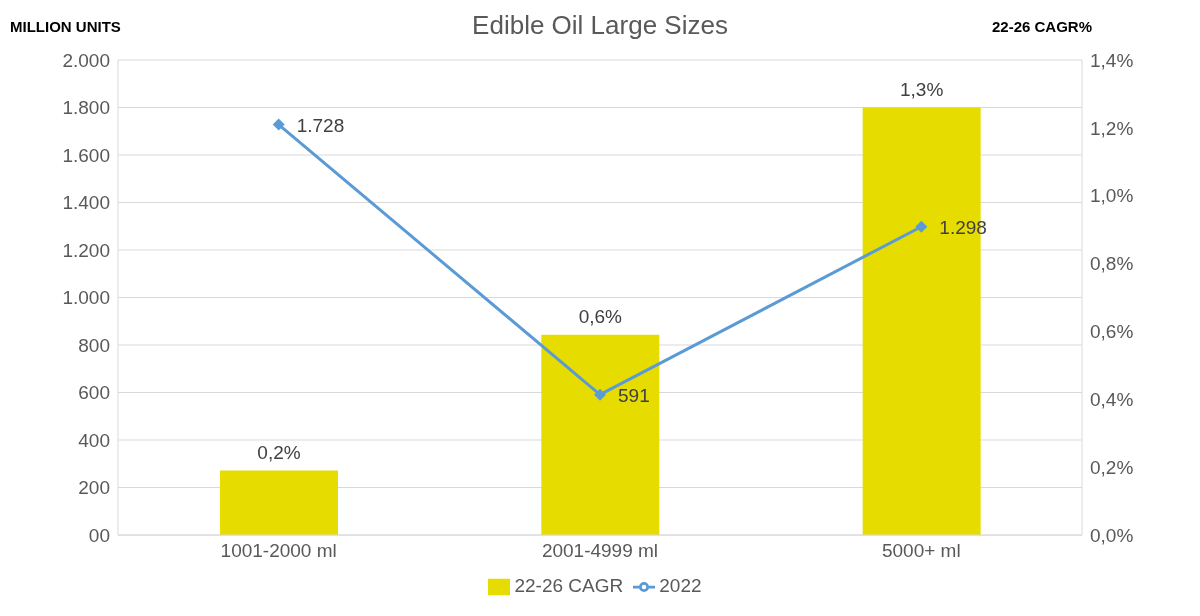 Image resolution: width=1200 pixels, height=616 pixels. What do you see at coordinates (921, 550) in the screenshot?
I see `x-tick-label: 5000+ ml` at bounding box center [921, 550].